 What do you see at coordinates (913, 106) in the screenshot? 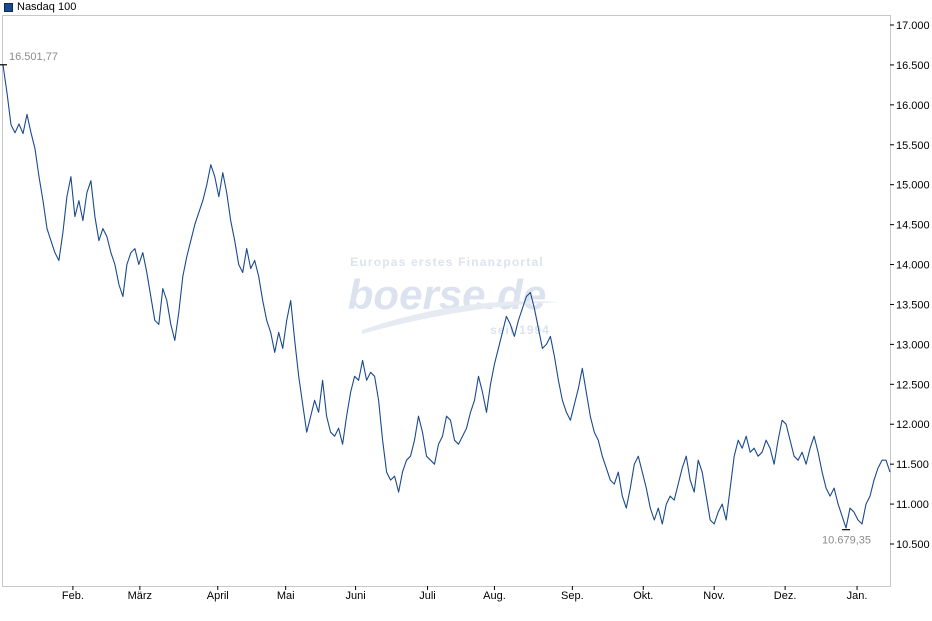
I see `y-tick-label: 16.000` at bounding box center [913, 106].